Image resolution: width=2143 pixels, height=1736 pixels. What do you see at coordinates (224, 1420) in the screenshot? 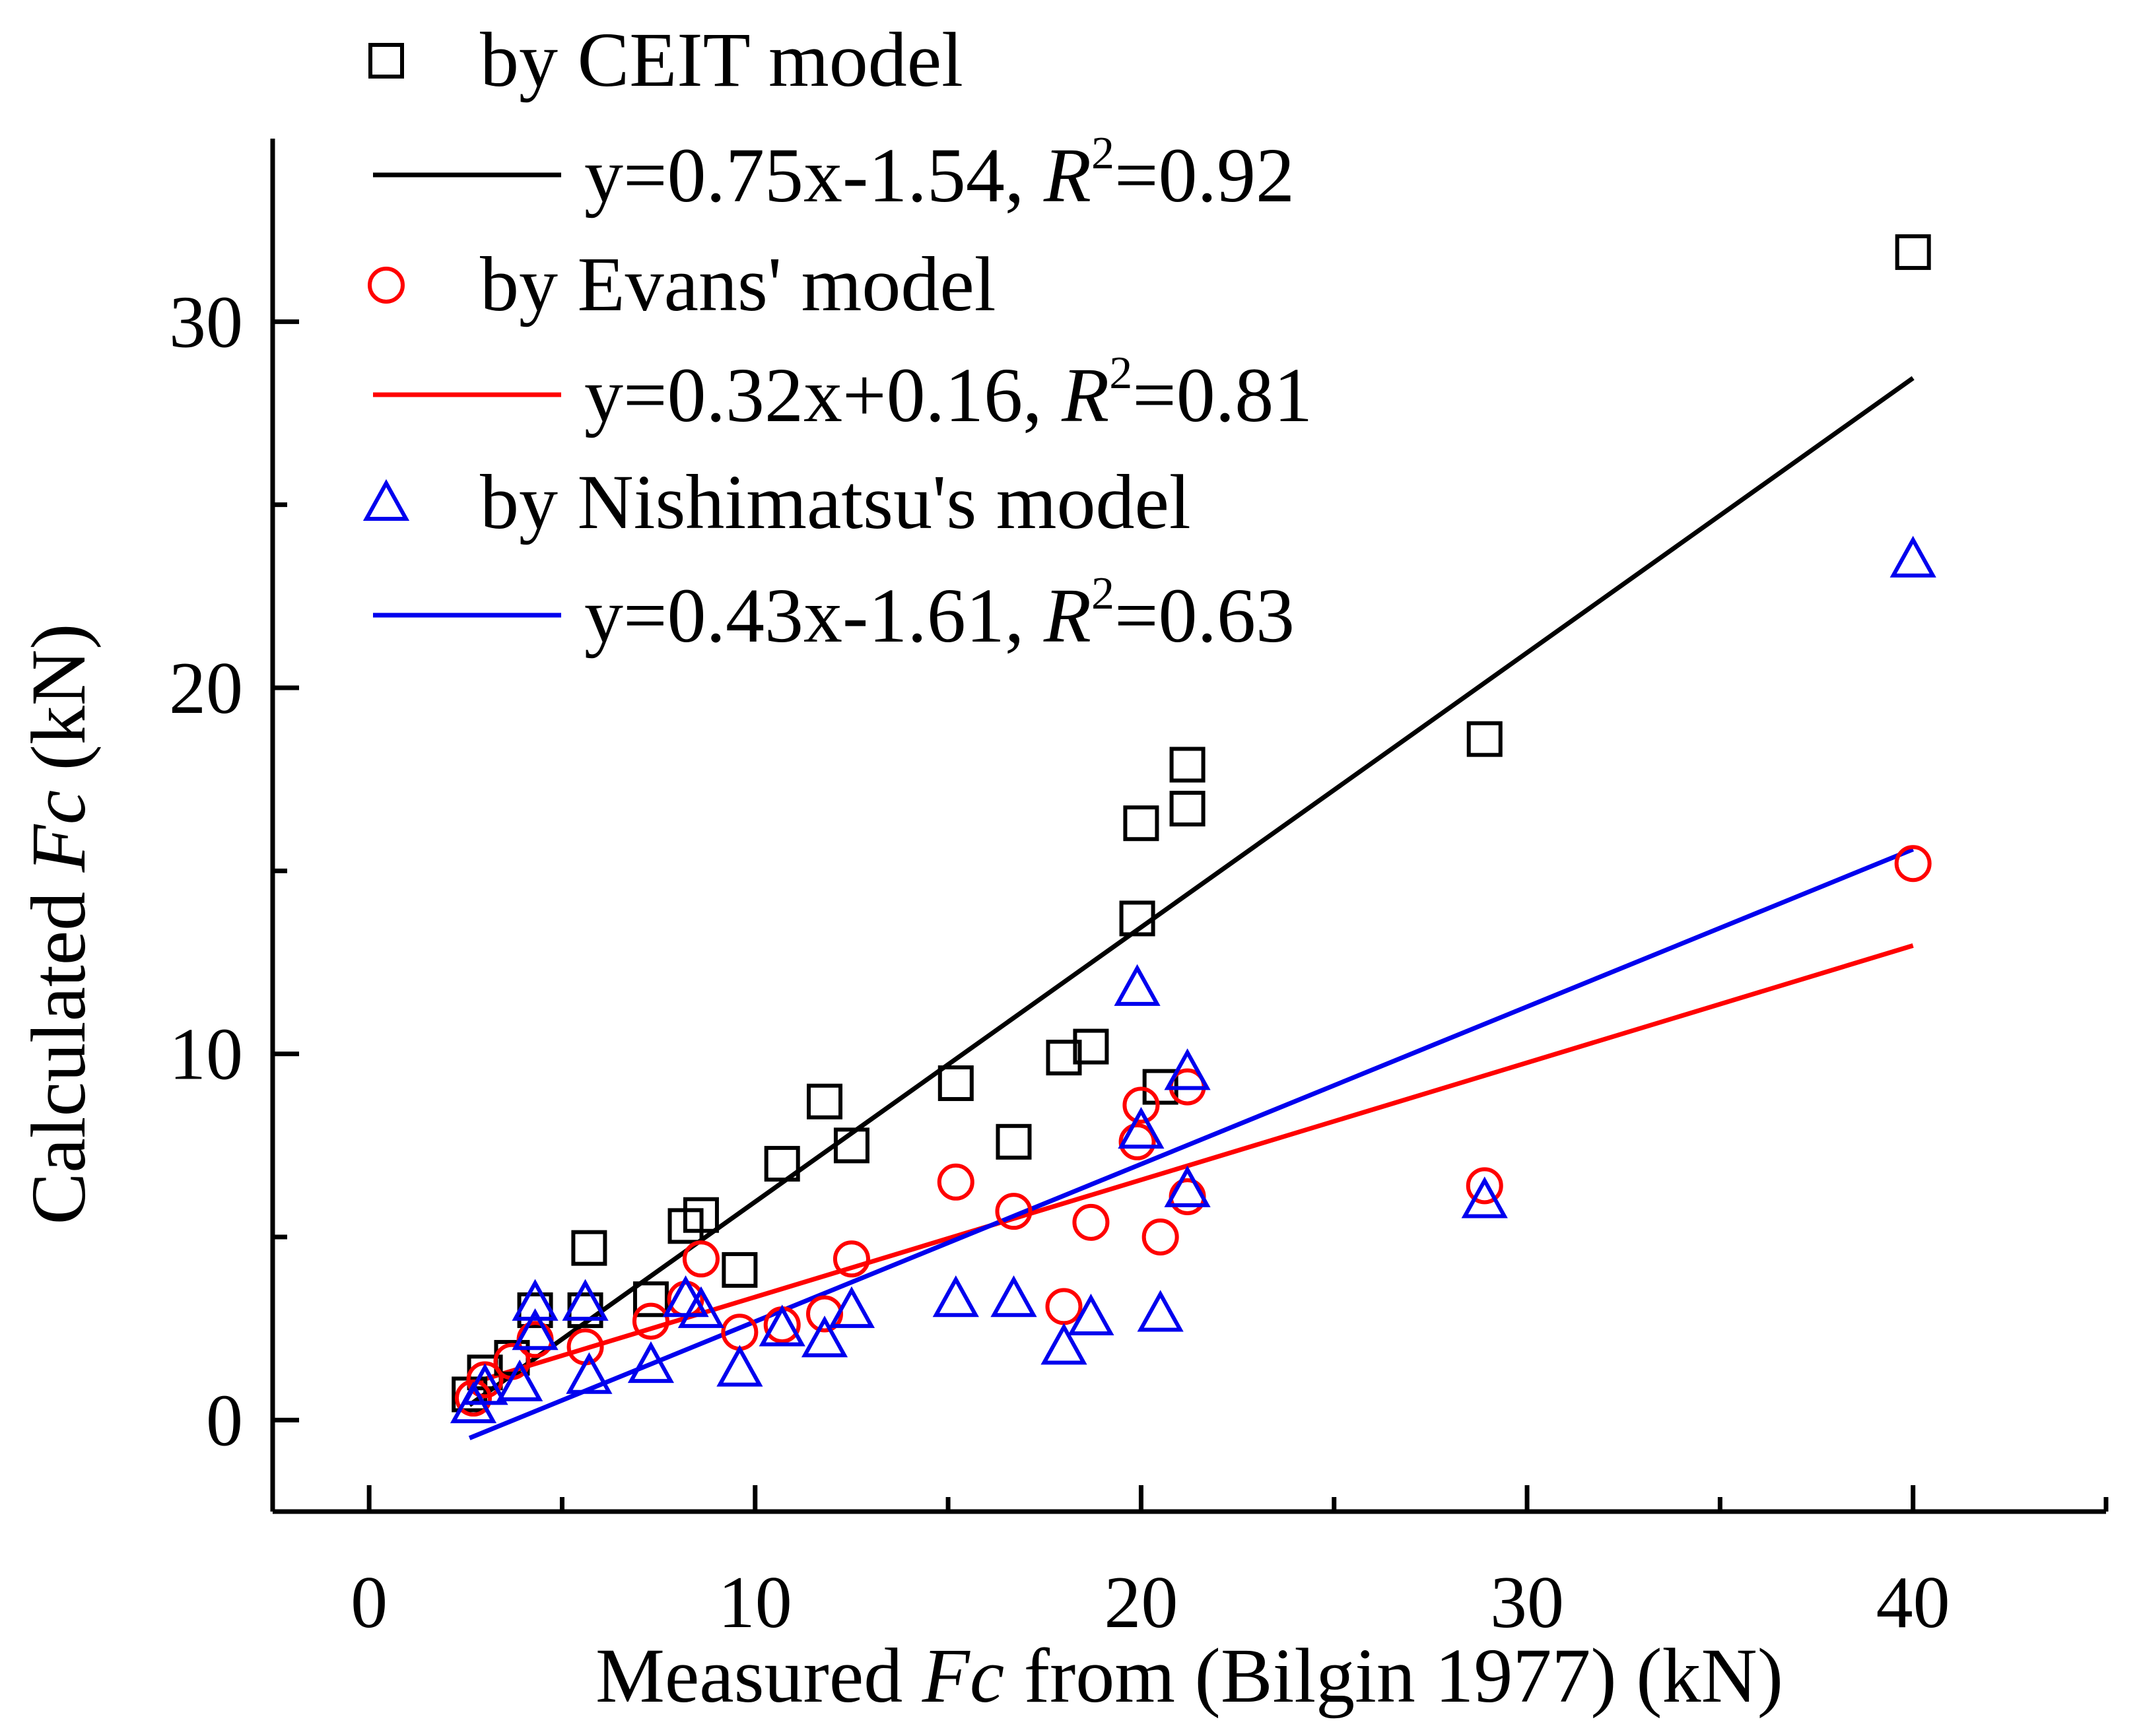
I see `y-tick-label: 0` at bounding box center [224, 1420].